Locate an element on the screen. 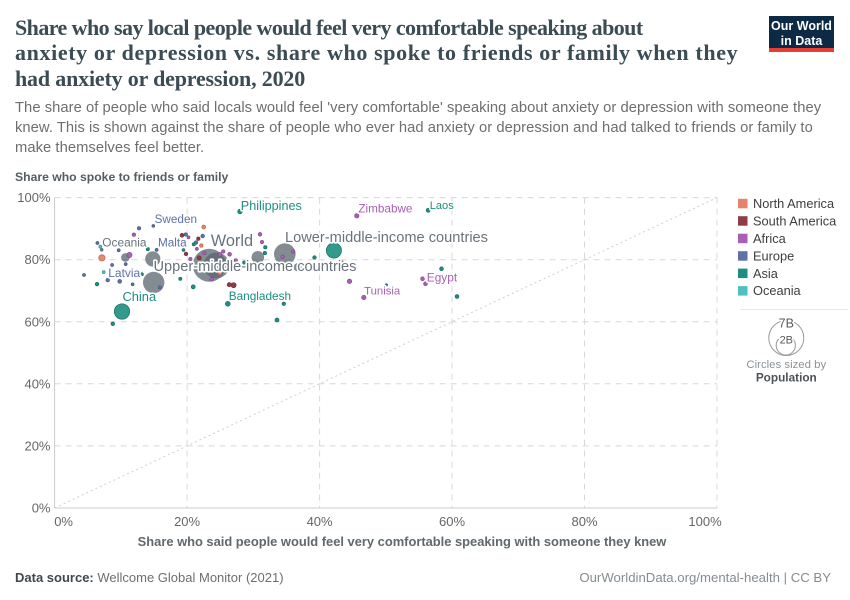 The width and height of the screenshot is (850, 600). svg-text: Laos is located at coordinates (442, 206).